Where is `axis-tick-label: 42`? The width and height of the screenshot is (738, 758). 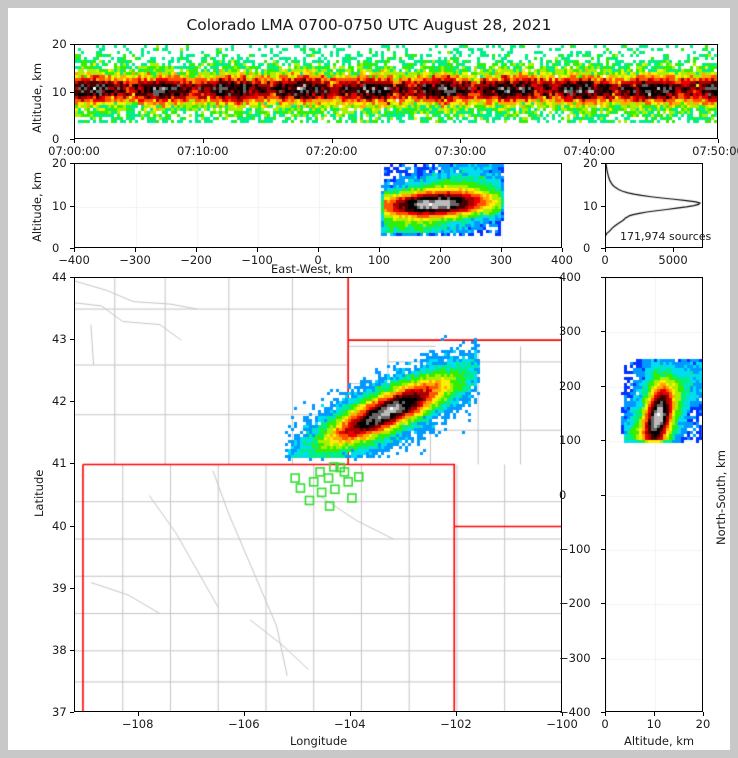
axis-tick-label: 42 is located at coordinates (59, 401).